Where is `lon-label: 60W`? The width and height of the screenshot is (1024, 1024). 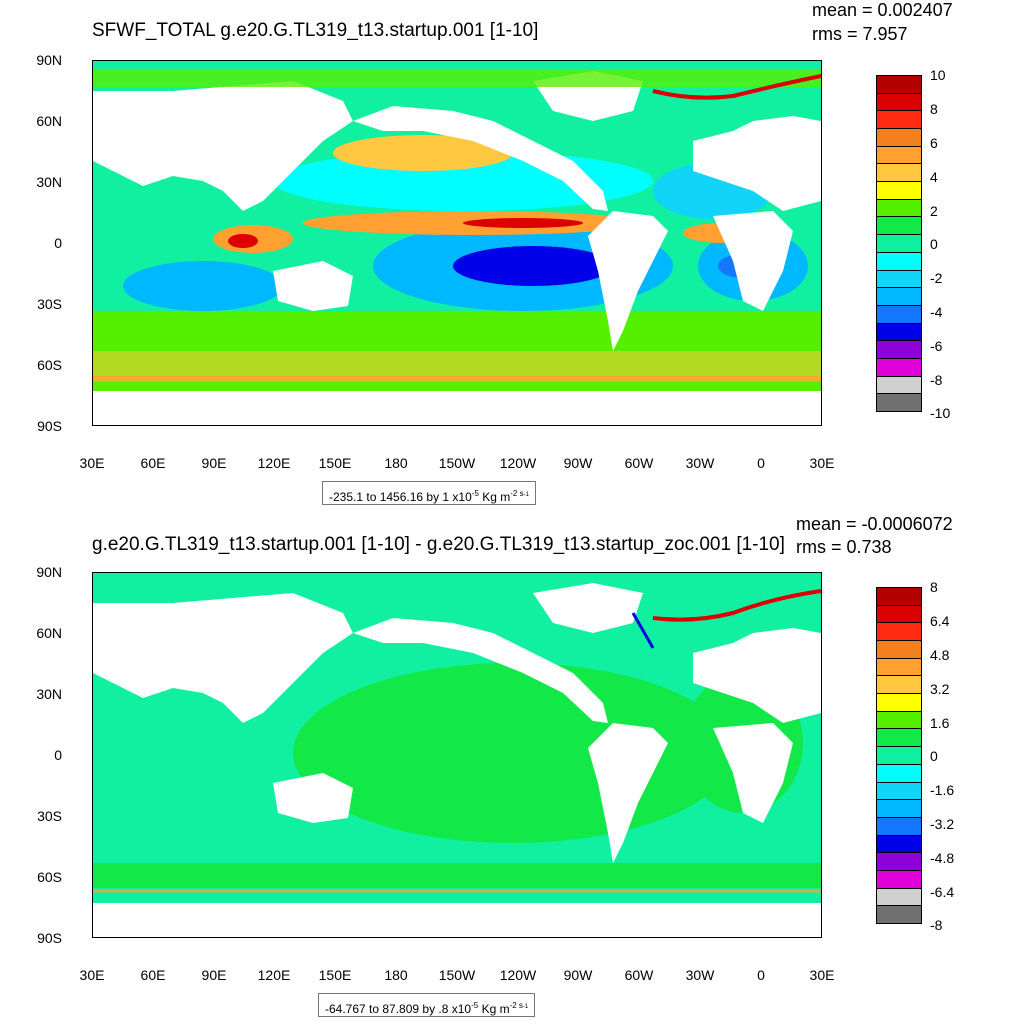
lon-label: 60W is located at coordinates (639, 975).